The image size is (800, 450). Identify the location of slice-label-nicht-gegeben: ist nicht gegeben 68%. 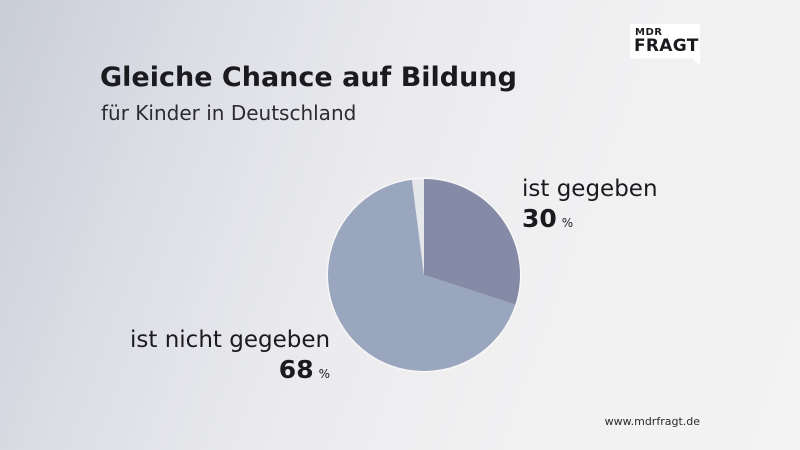
(230, 355).